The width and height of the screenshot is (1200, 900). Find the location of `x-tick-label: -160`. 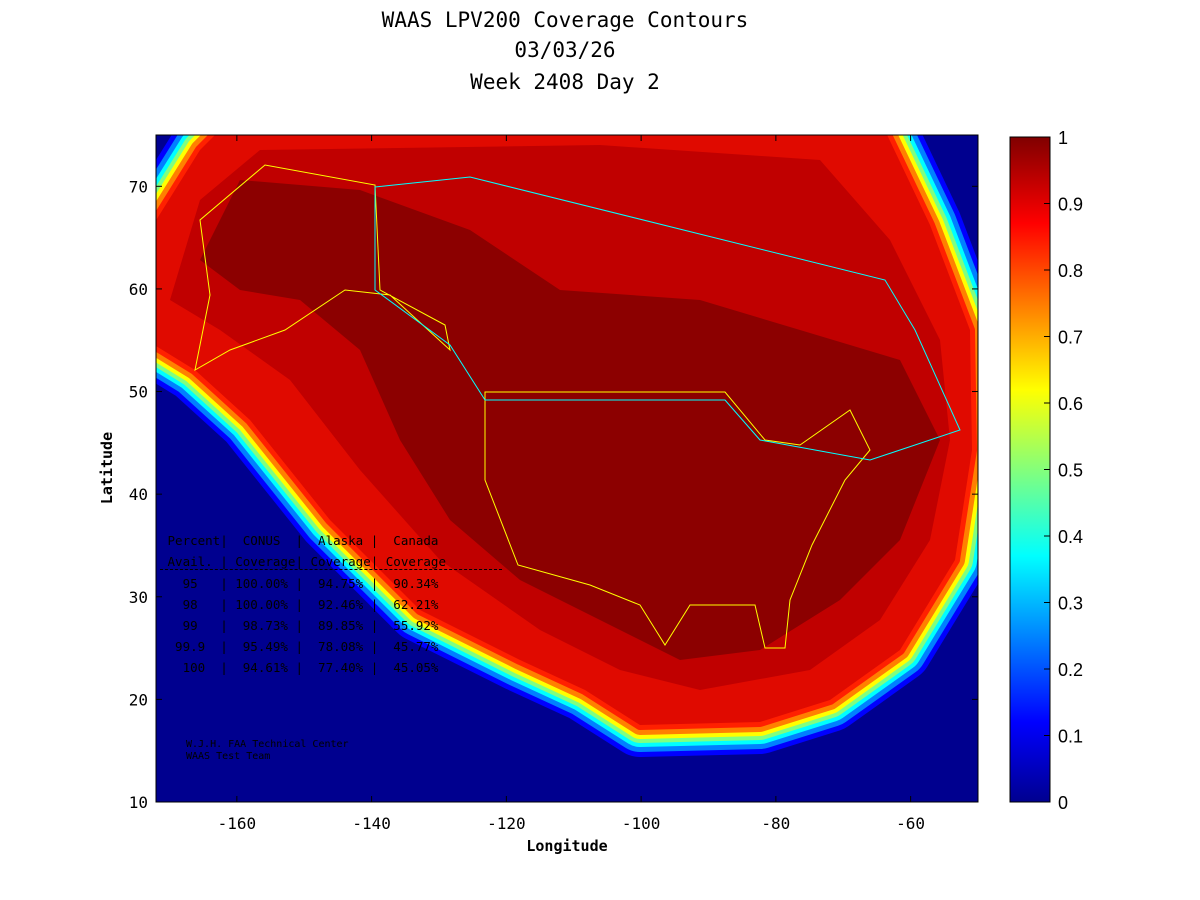

x-tick-label: -160 is located at coordinates (237, 823).